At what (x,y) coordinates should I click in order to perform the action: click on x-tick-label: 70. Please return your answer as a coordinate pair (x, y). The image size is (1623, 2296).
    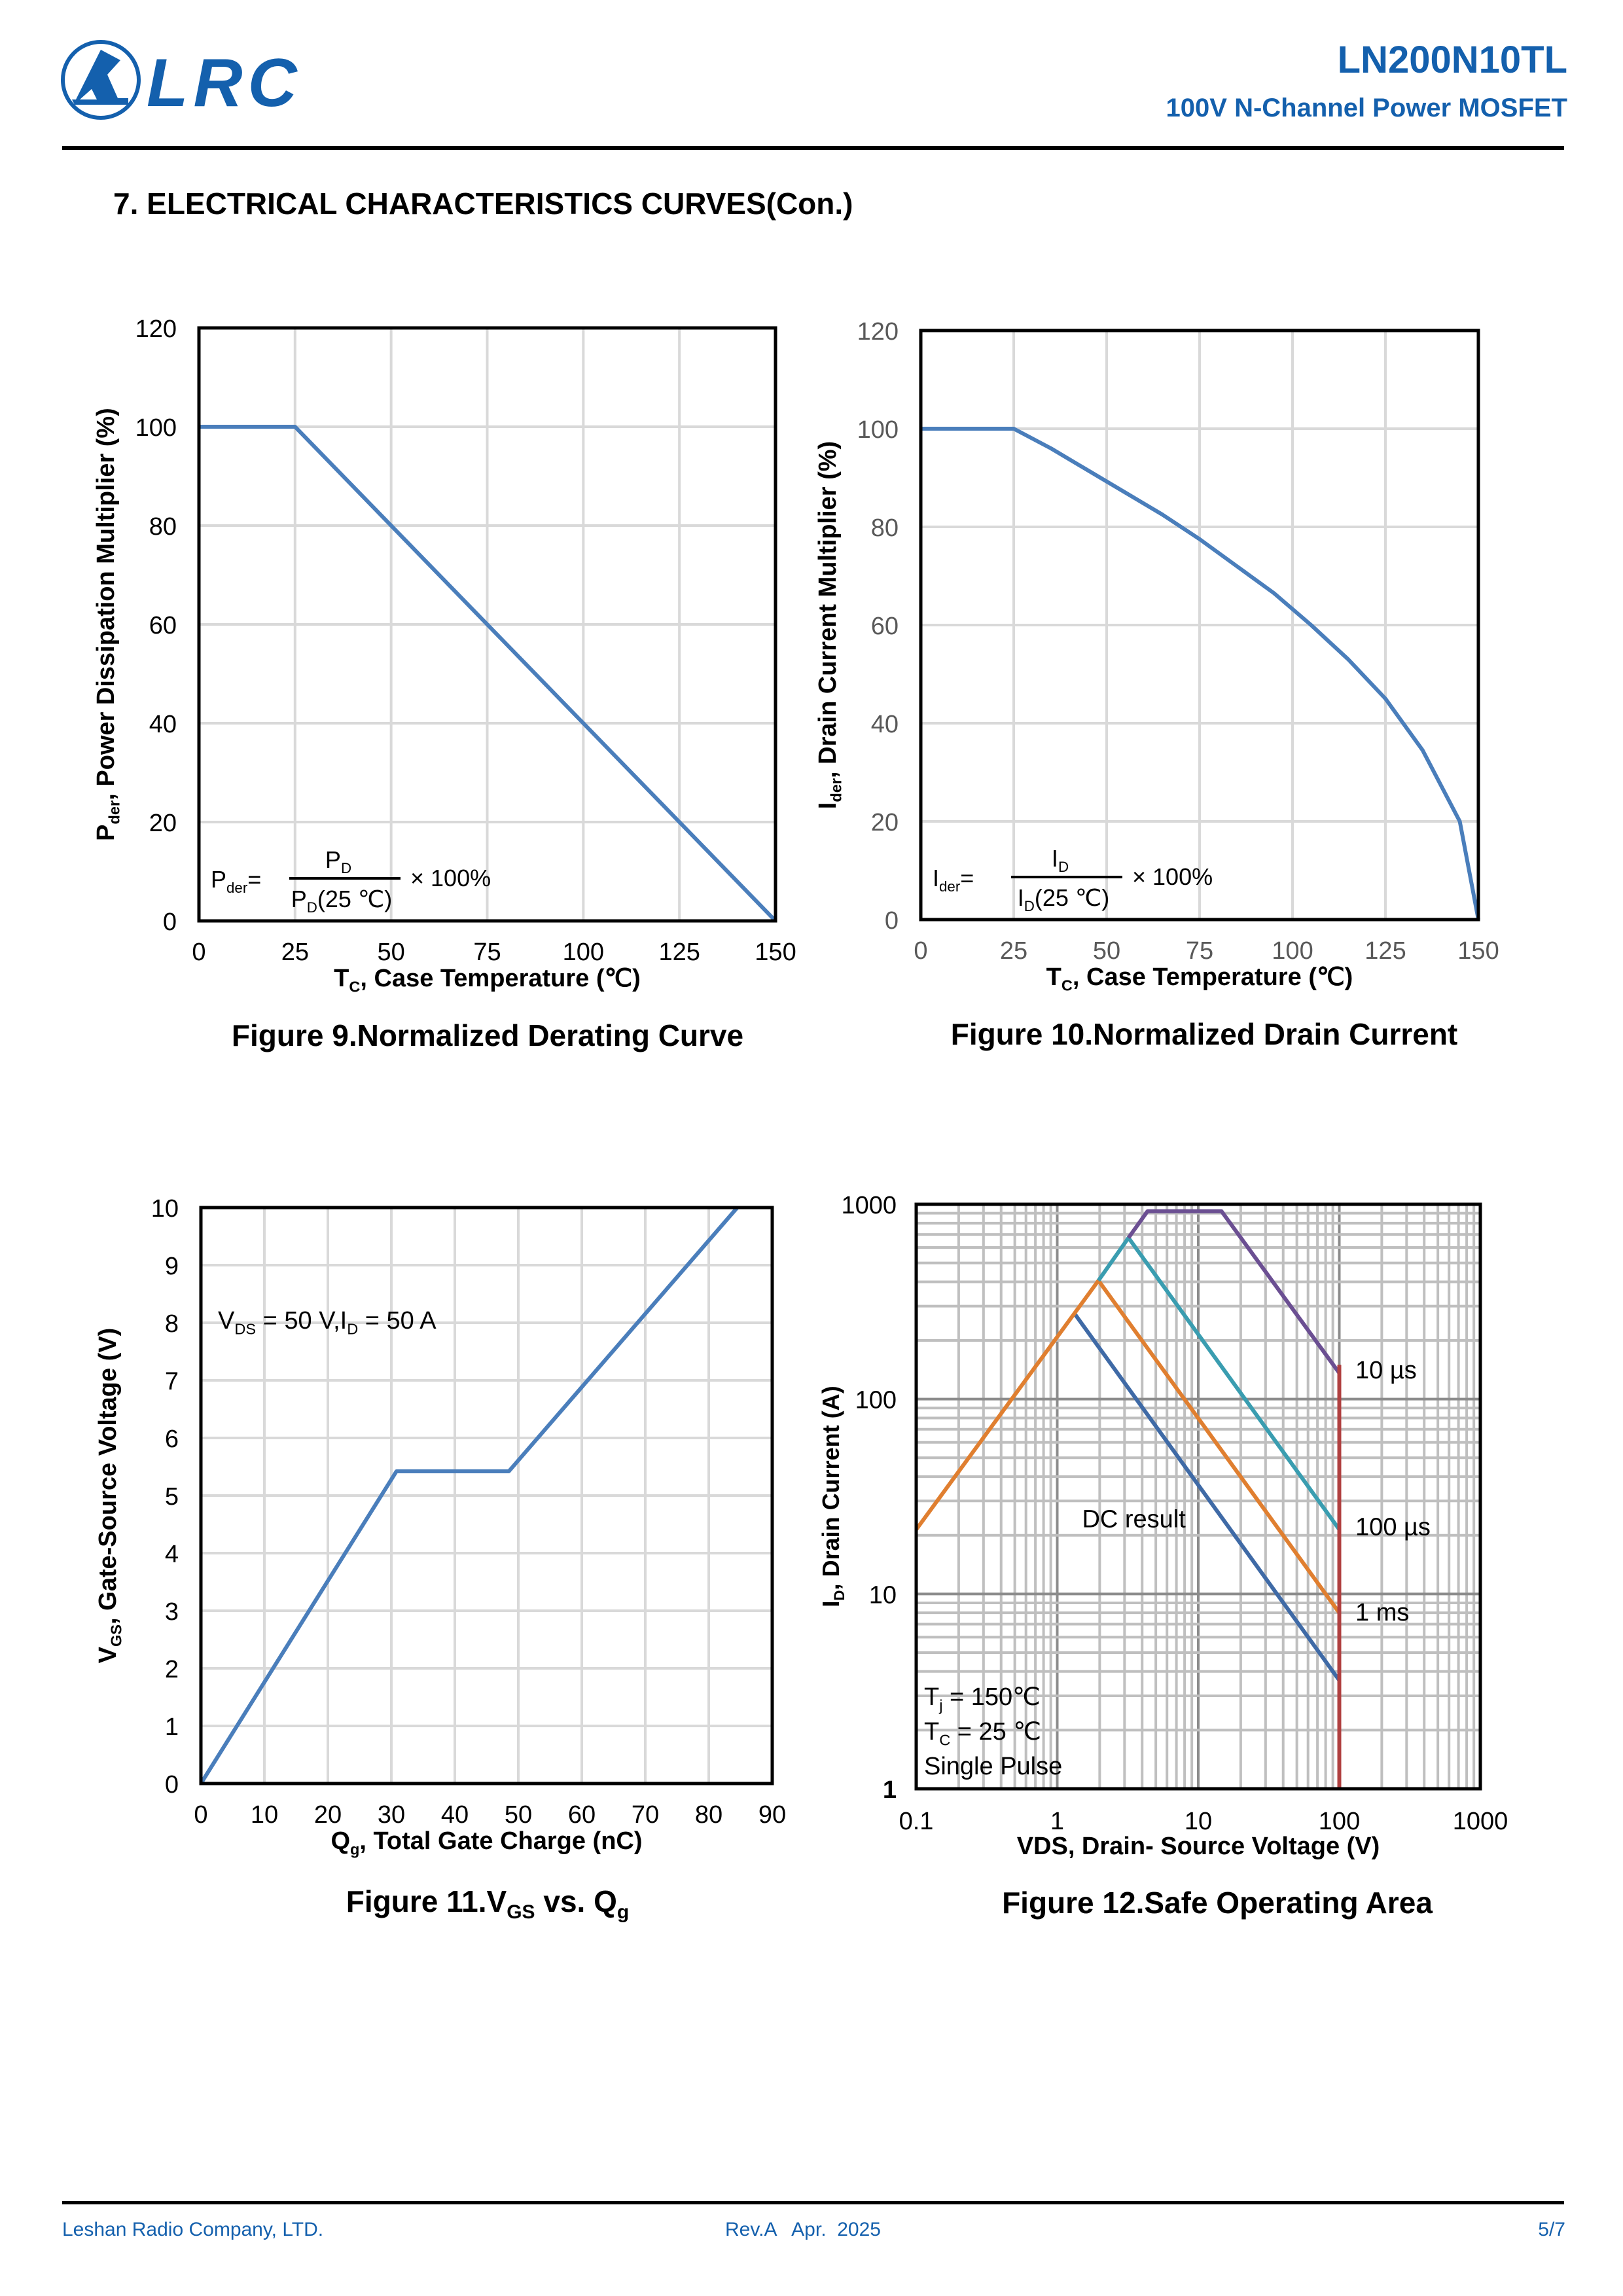
    Looking at the image, I should click on (646, 1815).